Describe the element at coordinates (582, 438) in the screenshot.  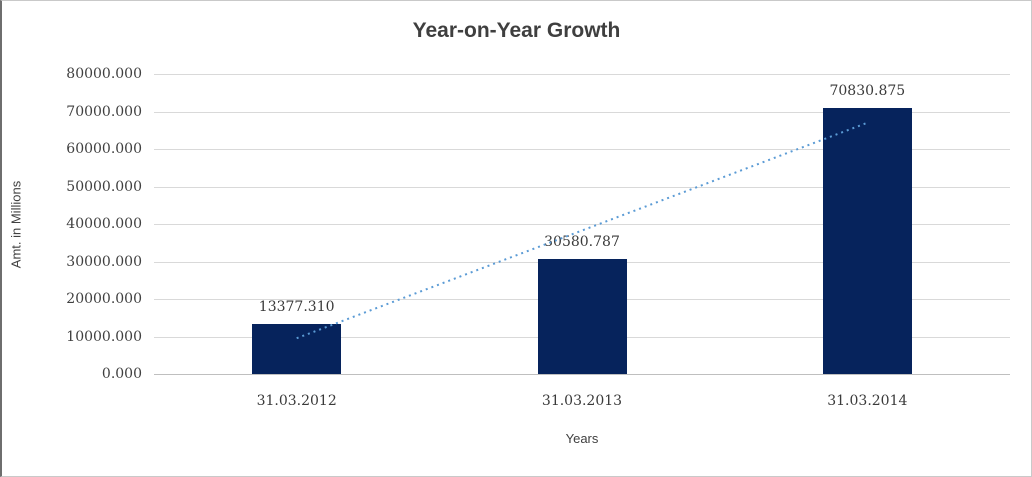
I see `x-axis-title: Years` at that location.